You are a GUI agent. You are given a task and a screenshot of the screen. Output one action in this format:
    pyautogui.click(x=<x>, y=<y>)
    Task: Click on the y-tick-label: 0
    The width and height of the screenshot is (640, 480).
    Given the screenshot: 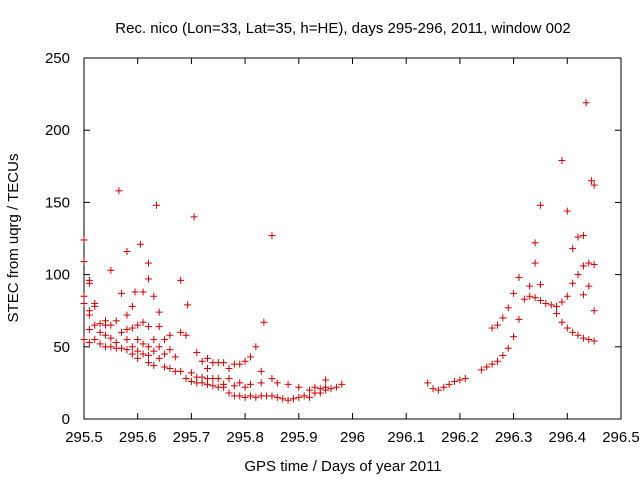 What is the action you would take?
    pyautogui.click(x=66, y=419)
    